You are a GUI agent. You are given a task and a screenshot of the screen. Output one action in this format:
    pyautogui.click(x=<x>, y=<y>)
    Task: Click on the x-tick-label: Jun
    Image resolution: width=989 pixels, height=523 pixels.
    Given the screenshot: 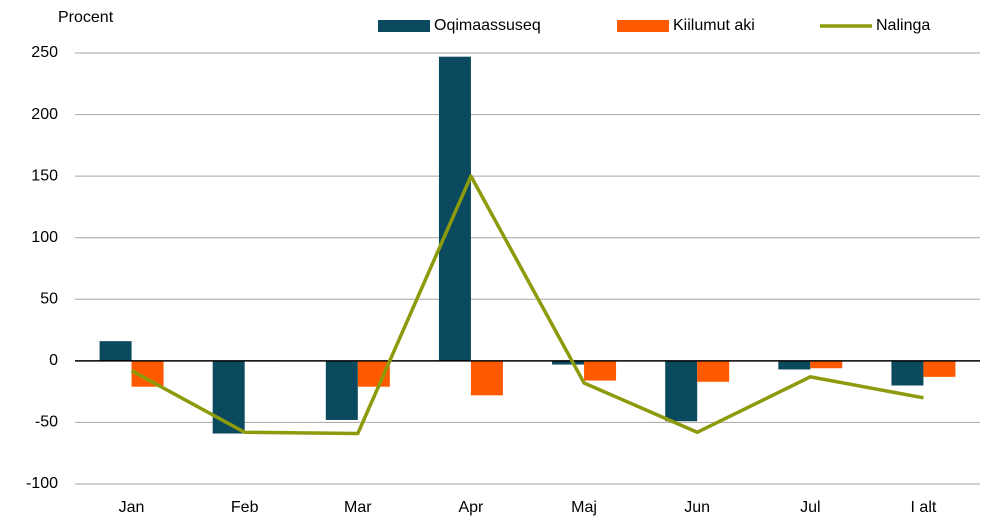 What is the action you would take?
    pyautogui.click(x=697, y=507)
    